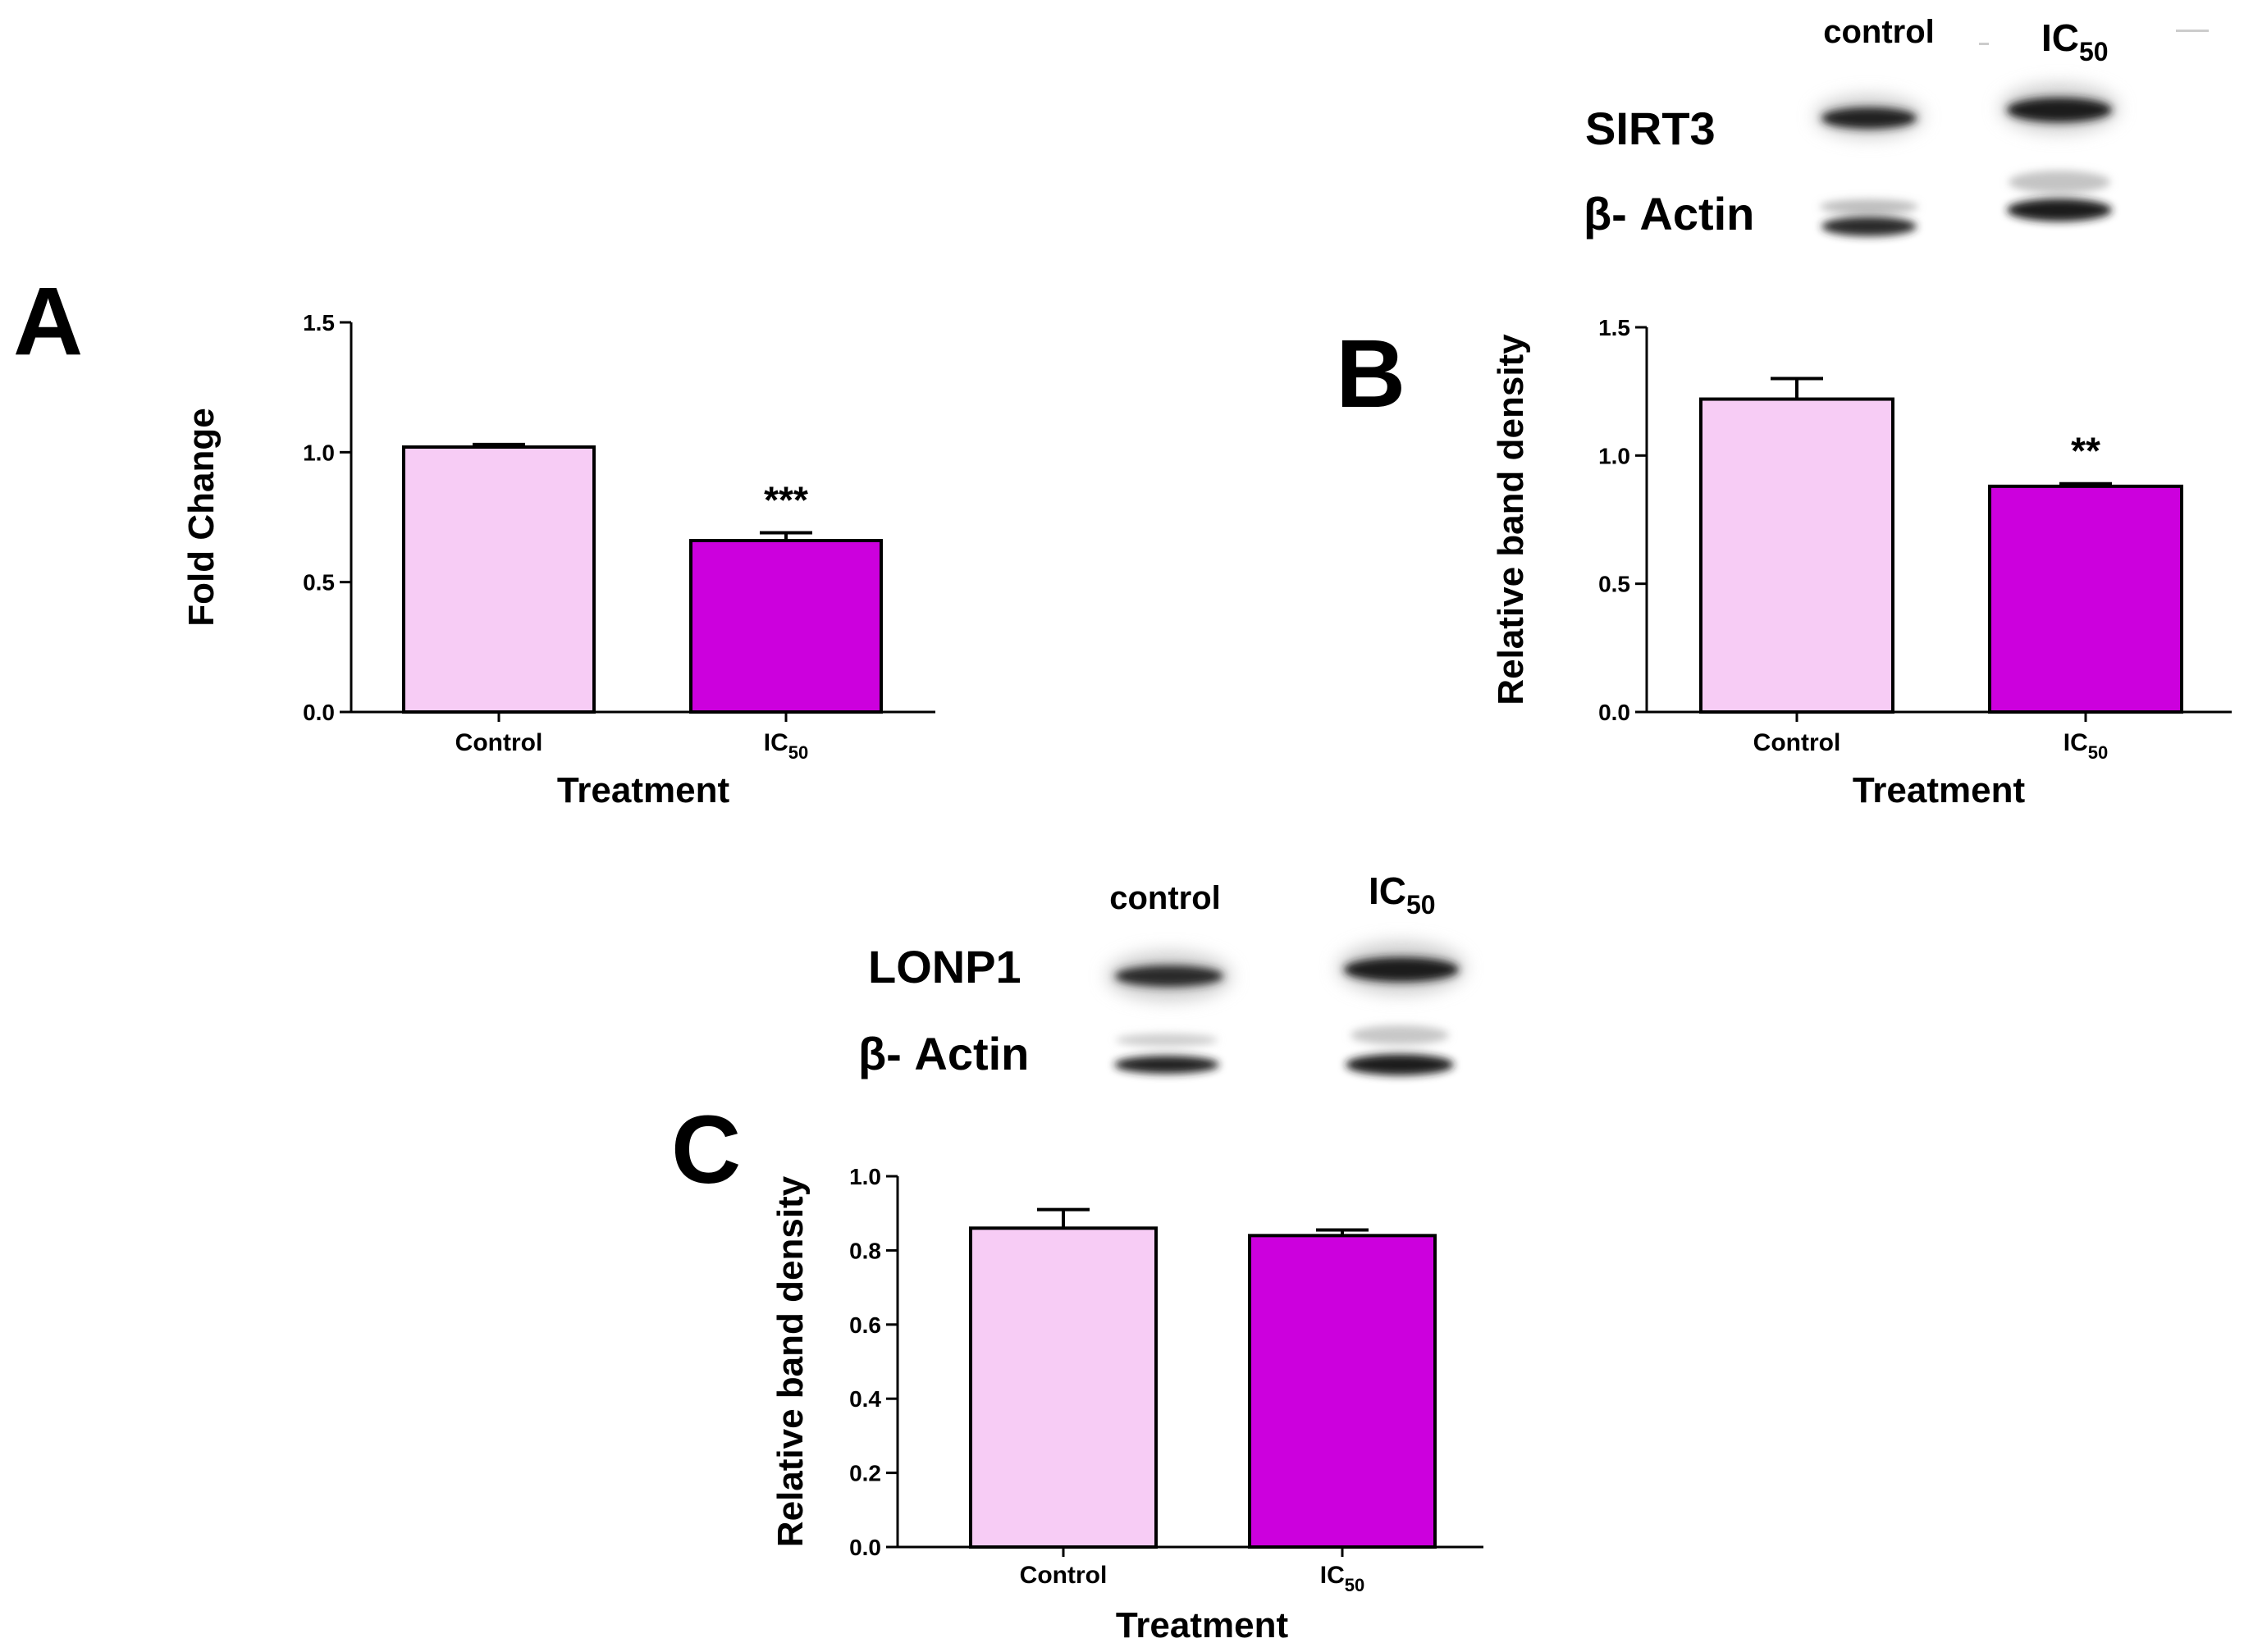 This screenshot has height=1652, width=2244. I want to click on chart-b-x-axis-title: Treatment, so click(1939, 790).